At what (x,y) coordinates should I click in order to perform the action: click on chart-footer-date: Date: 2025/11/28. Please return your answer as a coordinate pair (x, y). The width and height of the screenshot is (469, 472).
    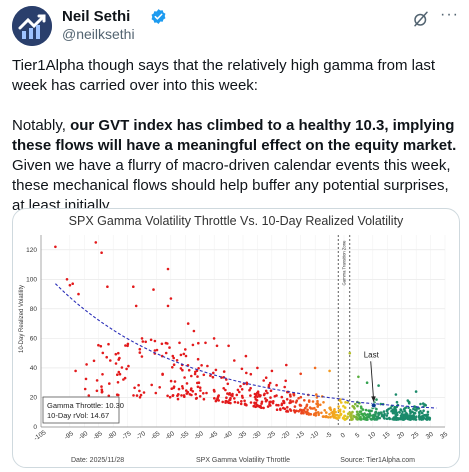
    Looking at the image, I should click on (97, 460).